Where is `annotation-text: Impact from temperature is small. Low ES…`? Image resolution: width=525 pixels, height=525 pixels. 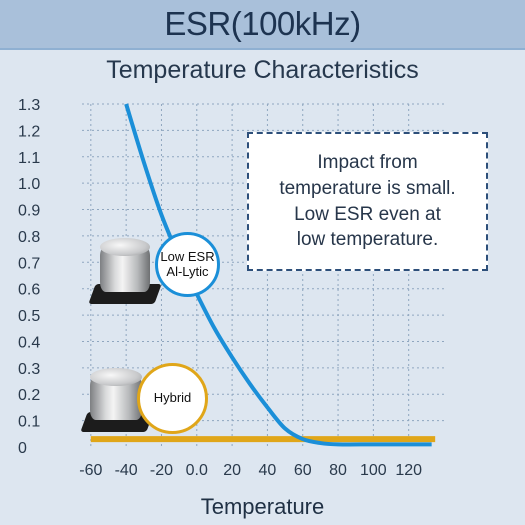
annotation-text: Impact from temperature is small. Low ES… is located at coordinates (367, 201).